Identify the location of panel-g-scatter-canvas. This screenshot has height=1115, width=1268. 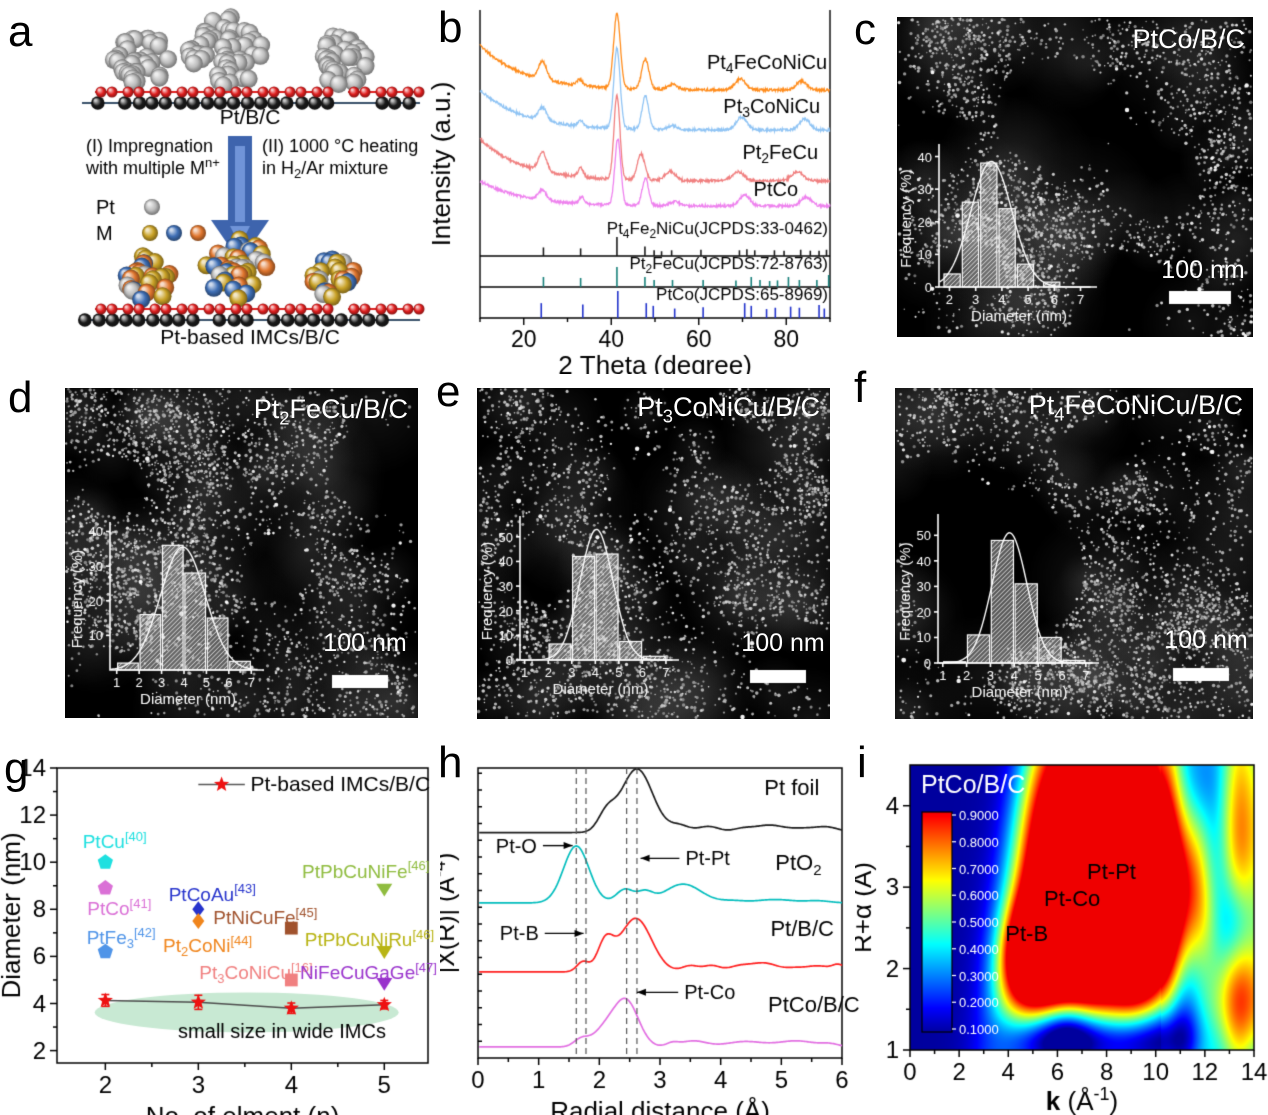
(220, 930).